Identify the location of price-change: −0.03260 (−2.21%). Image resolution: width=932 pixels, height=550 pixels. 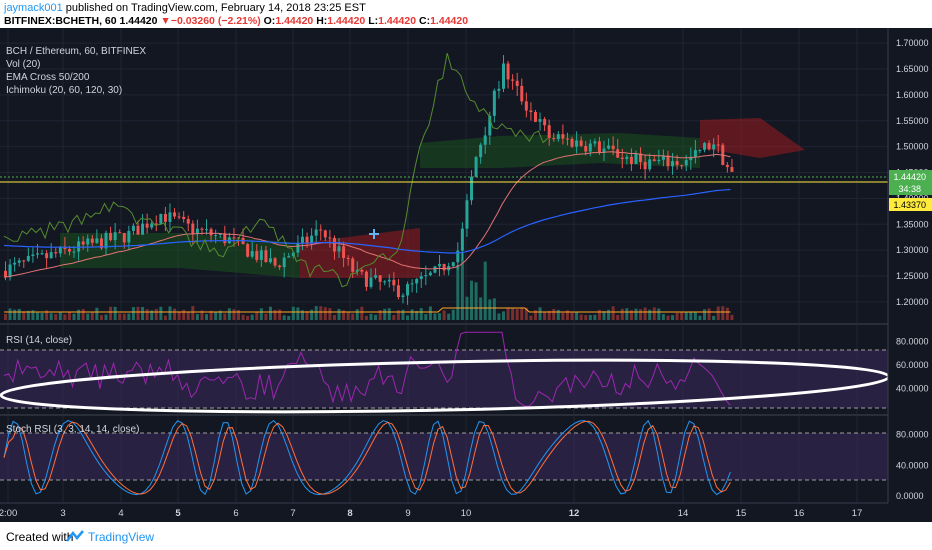
(215, 21).